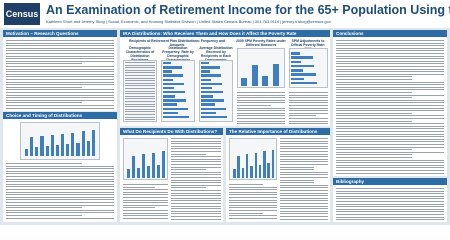 This screenshot has width=450, height=240. Describe the element at coordinates (22, 14) in the screenshot. I see `logo: Census` at that location.